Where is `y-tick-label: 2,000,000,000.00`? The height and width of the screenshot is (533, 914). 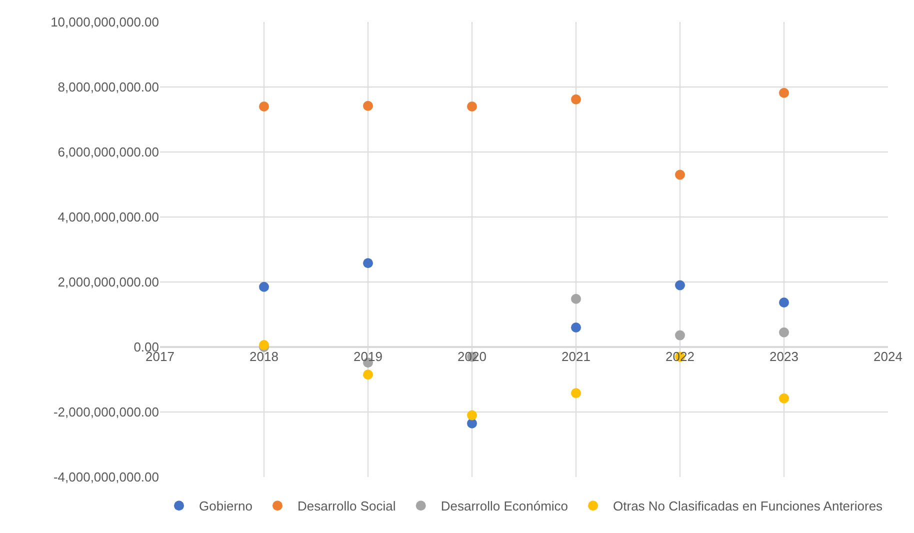 y-tick-label: 2,000,000,000.00 is located at coordinates (108, 282).